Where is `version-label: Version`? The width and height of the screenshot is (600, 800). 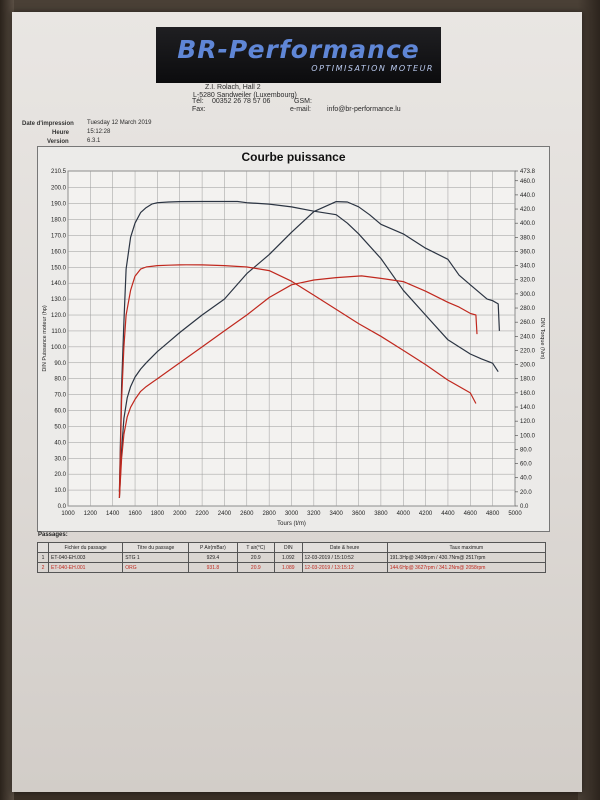 version-label: Version is located at coordinates (58, 142).